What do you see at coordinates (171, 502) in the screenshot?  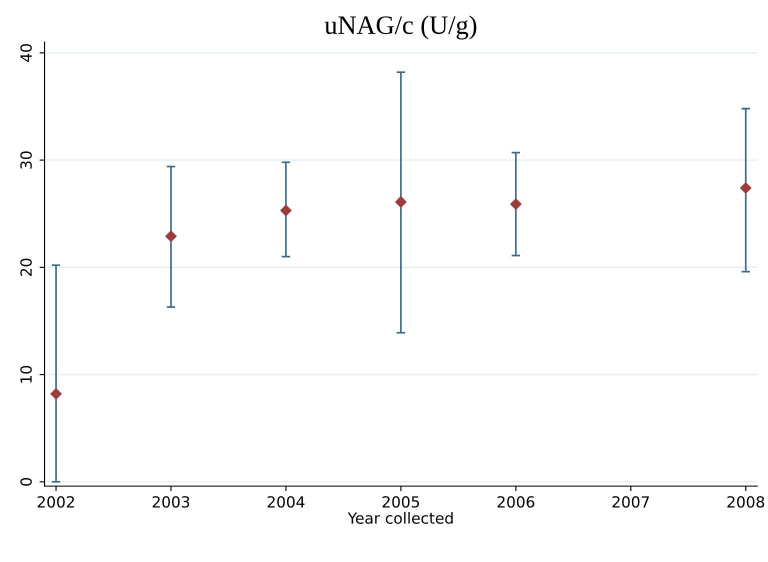 I see `x-tick-label: 2003` at bounding box center [171, 502].